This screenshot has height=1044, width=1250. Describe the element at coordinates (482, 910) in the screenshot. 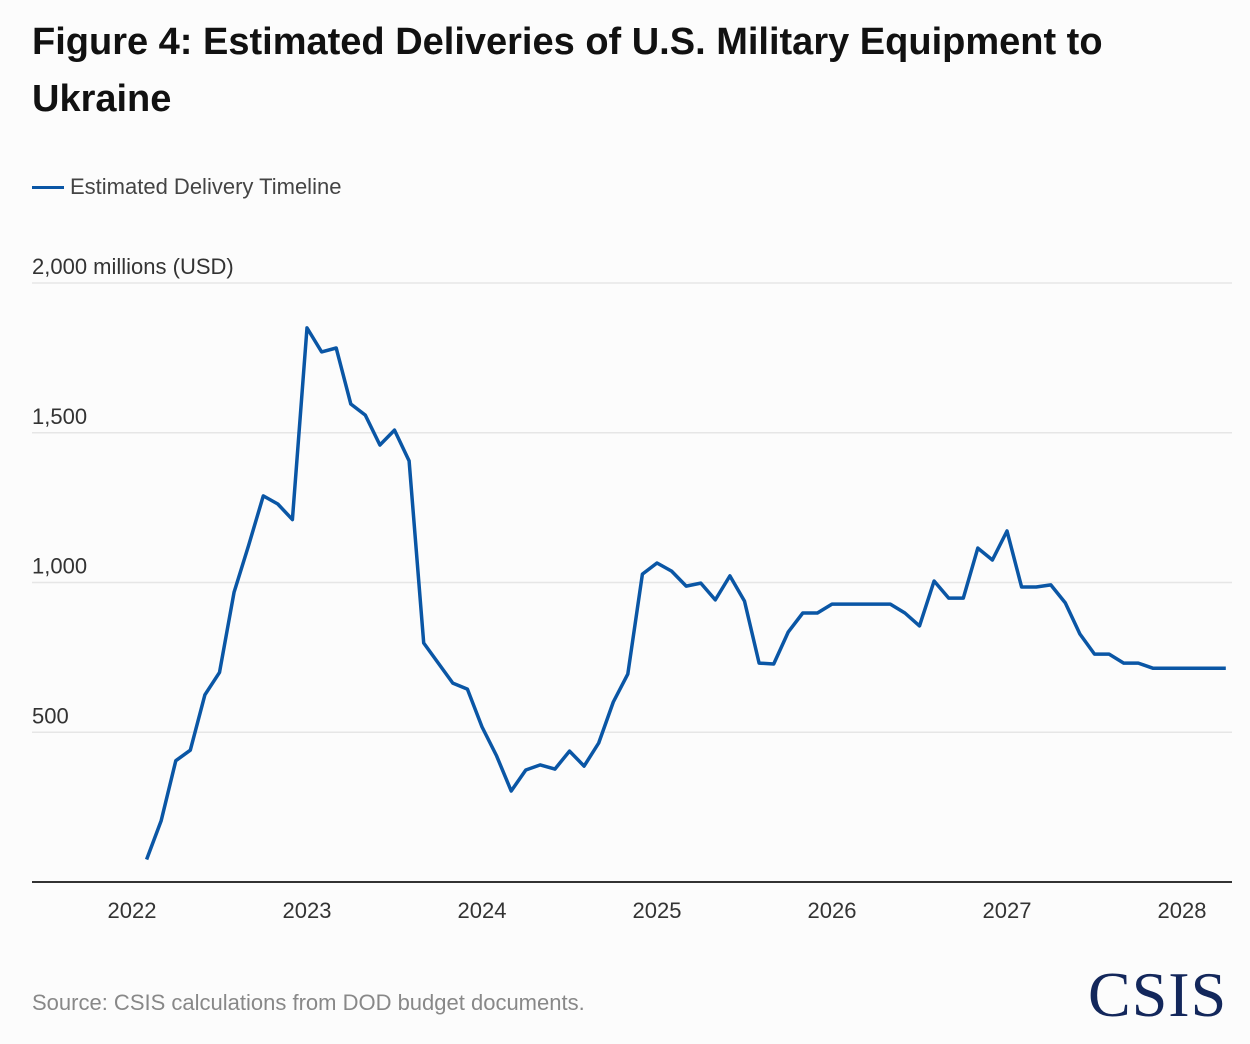

I see `x-tick-label: 2024` at that location.